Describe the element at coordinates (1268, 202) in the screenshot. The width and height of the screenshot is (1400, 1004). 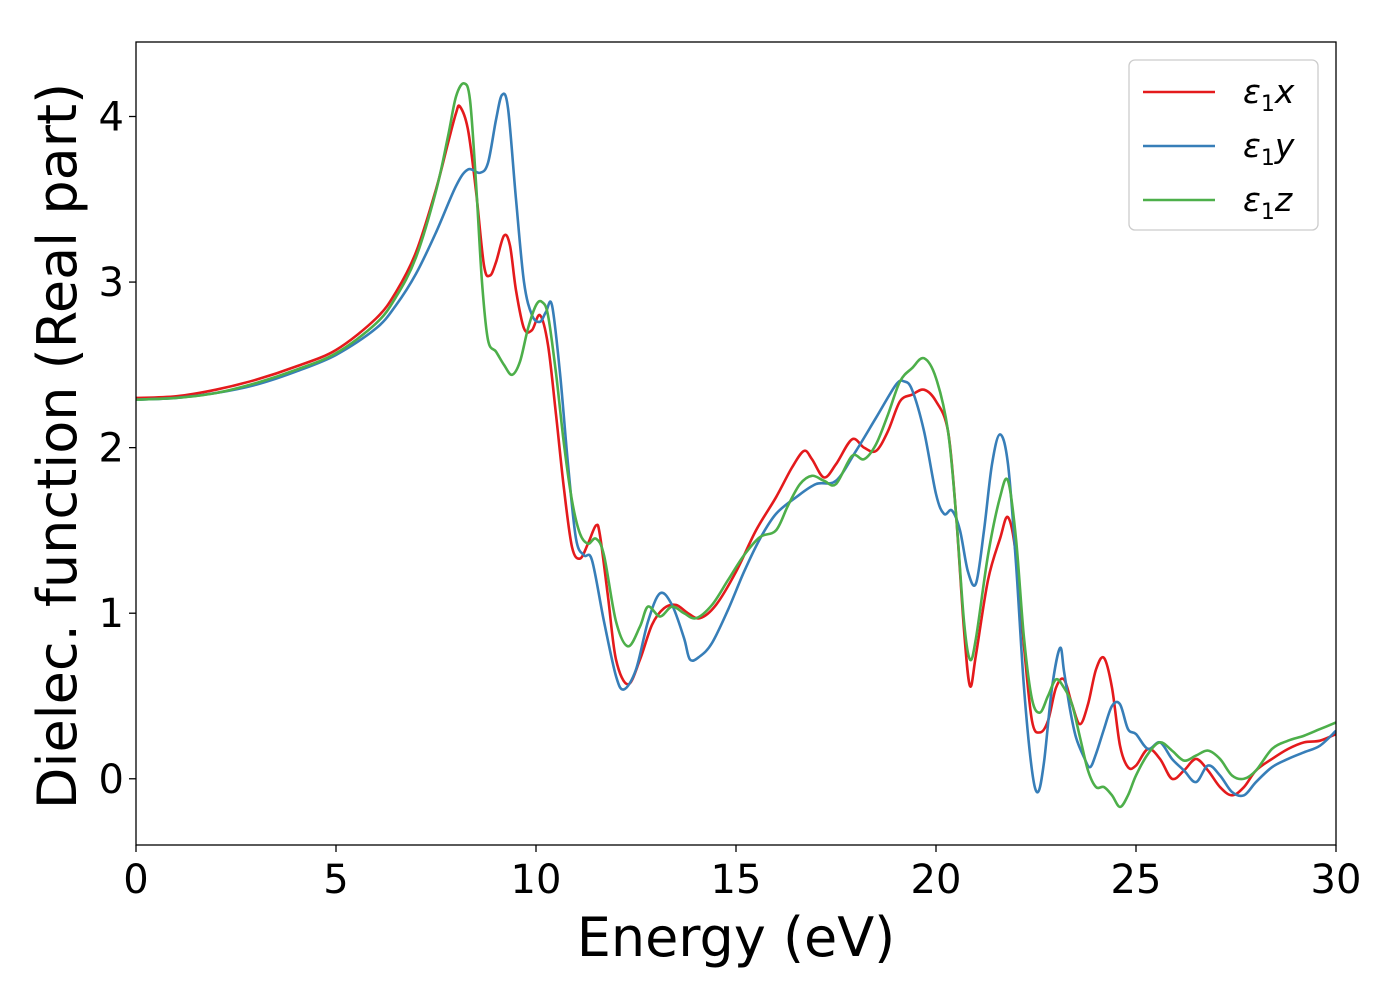
I see `legend-label-z: ε1z` at that location.